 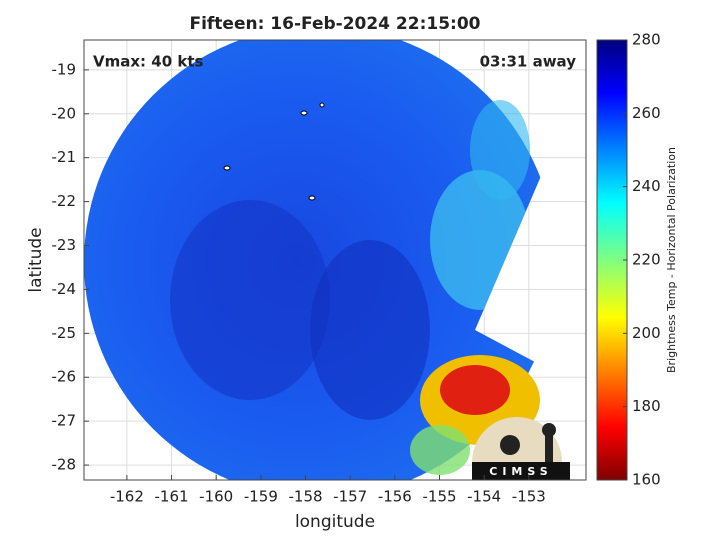 I want to click on y-tick-label: -22, so click(x=64, y=201).